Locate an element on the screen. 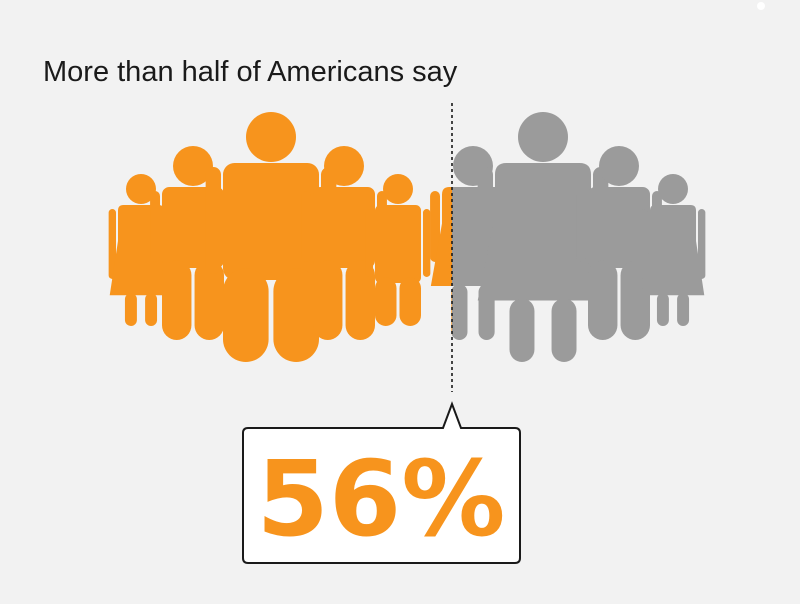  corner-dot-icon is located at coordinates (761, 6).